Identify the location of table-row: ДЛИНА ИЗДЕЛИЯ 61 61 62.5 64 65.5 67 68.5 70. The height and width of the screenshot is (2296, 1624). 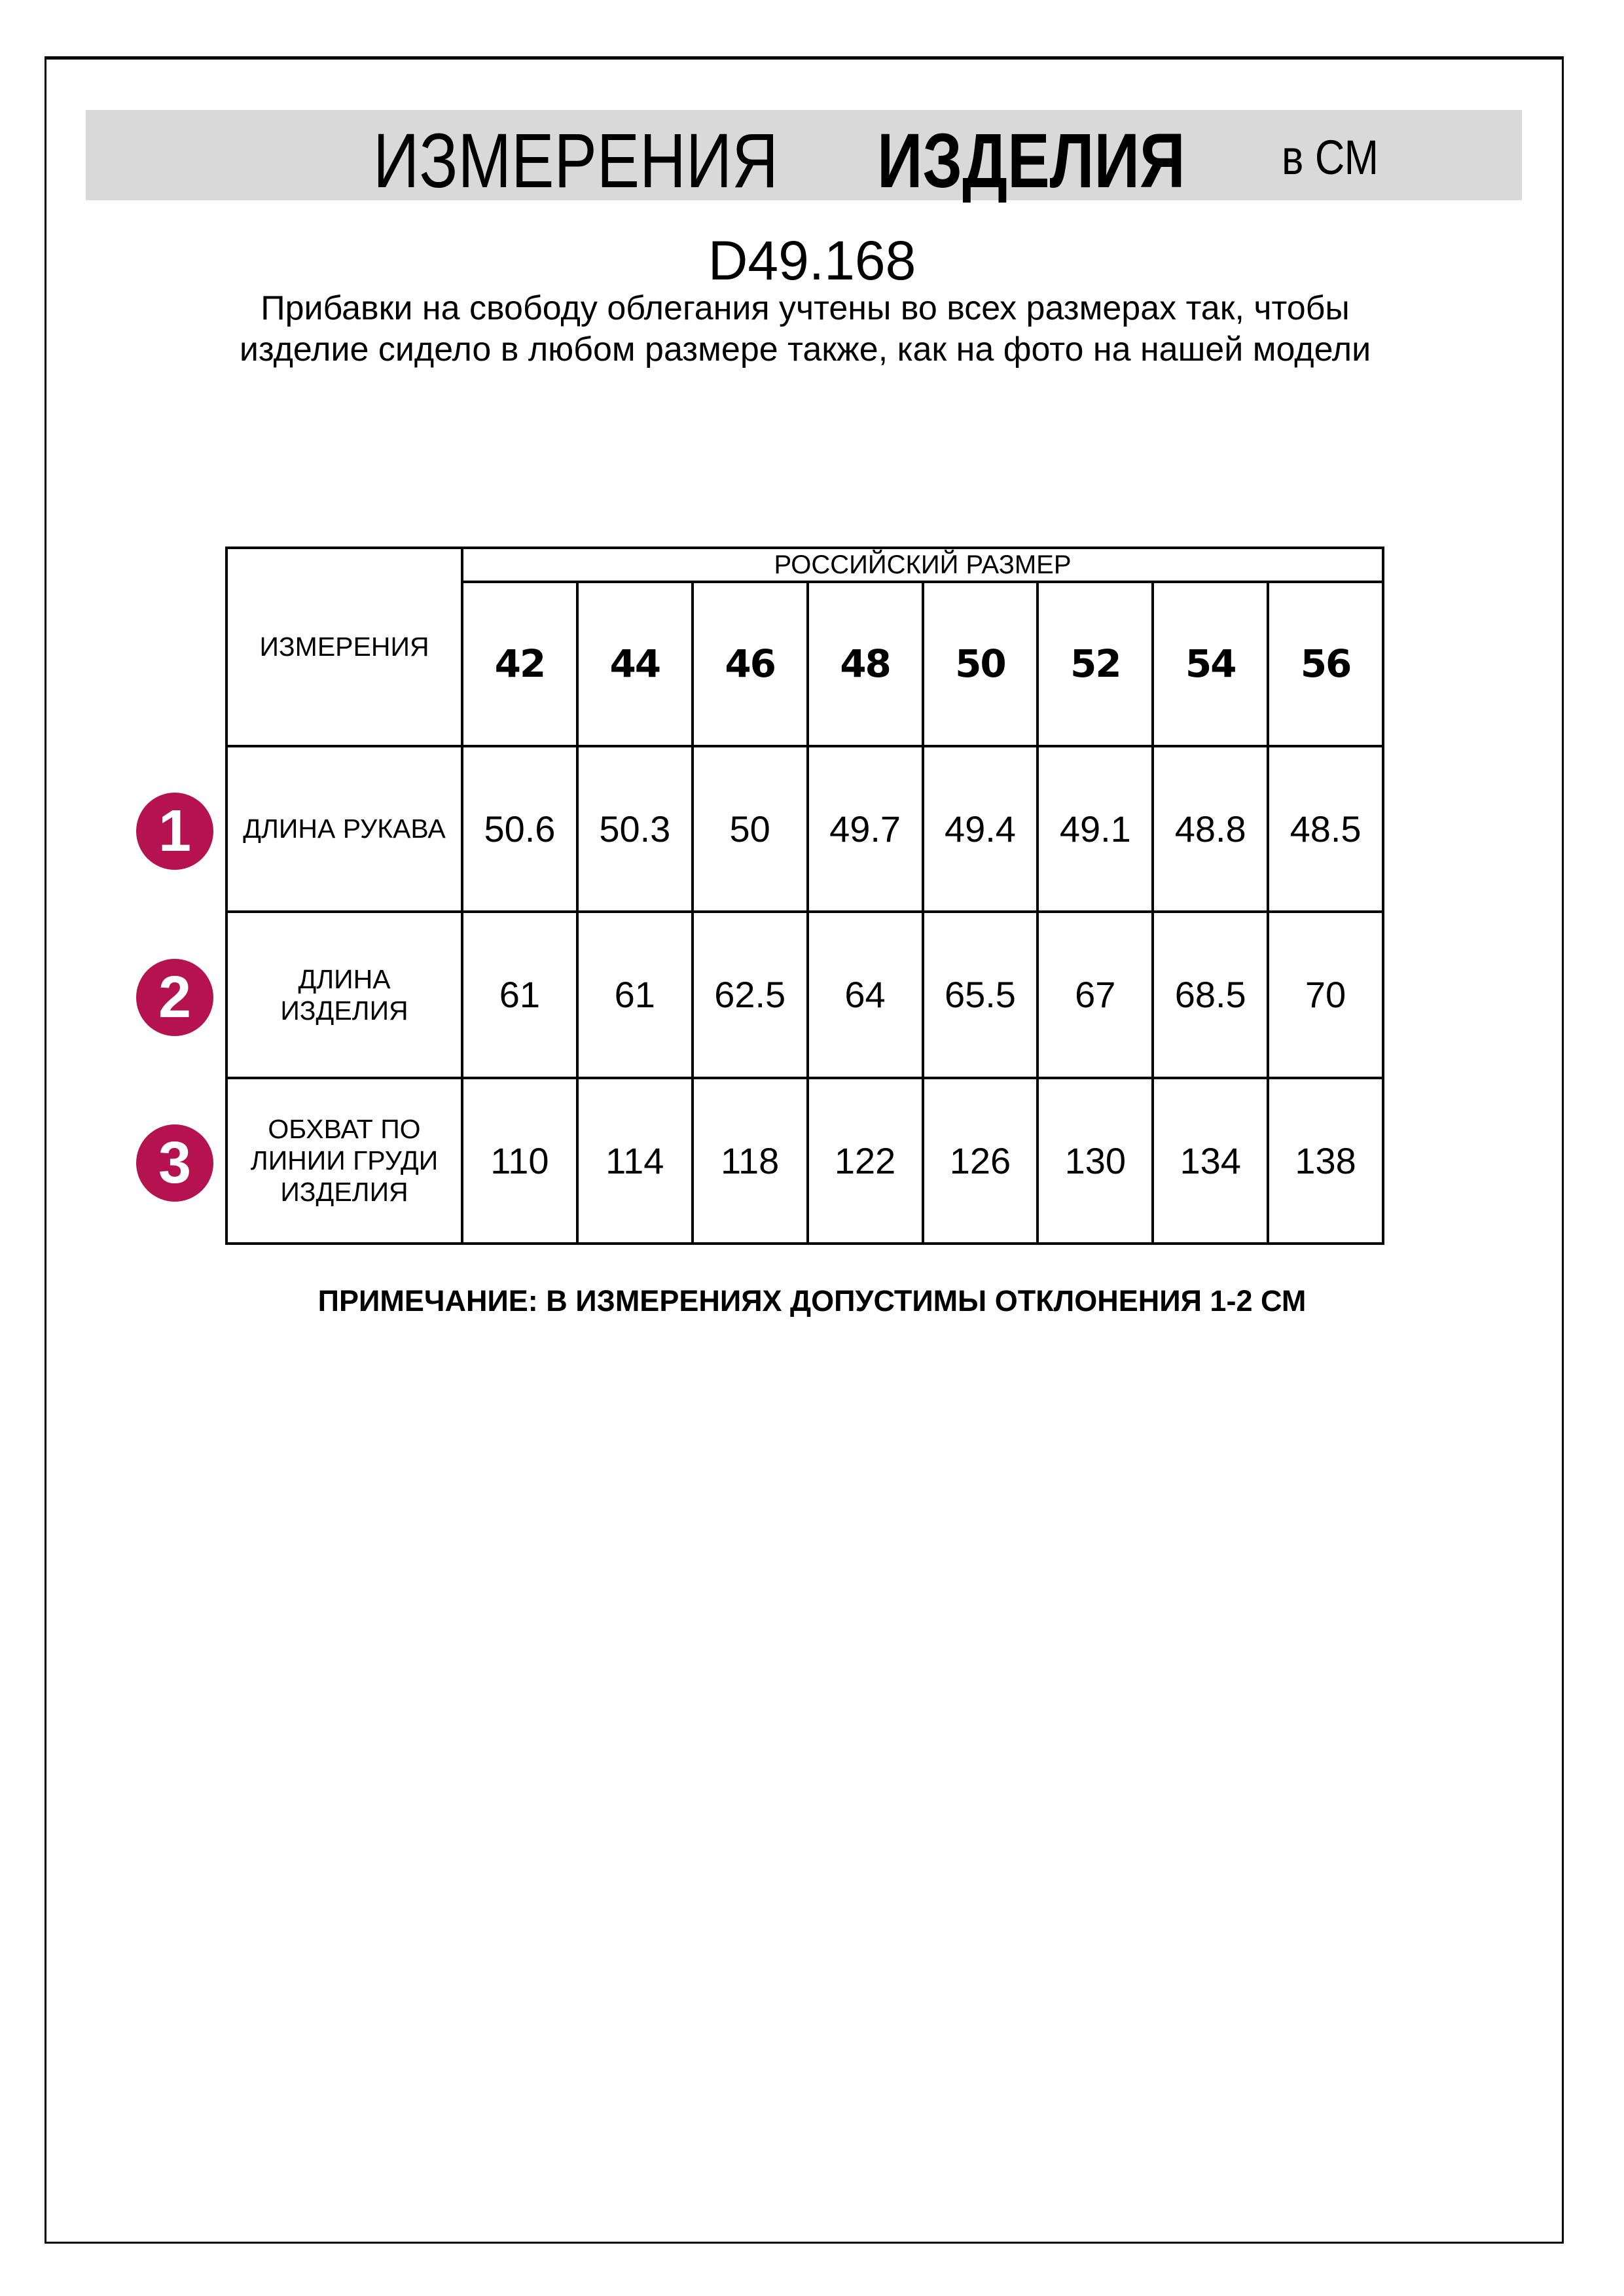
(804, 995).